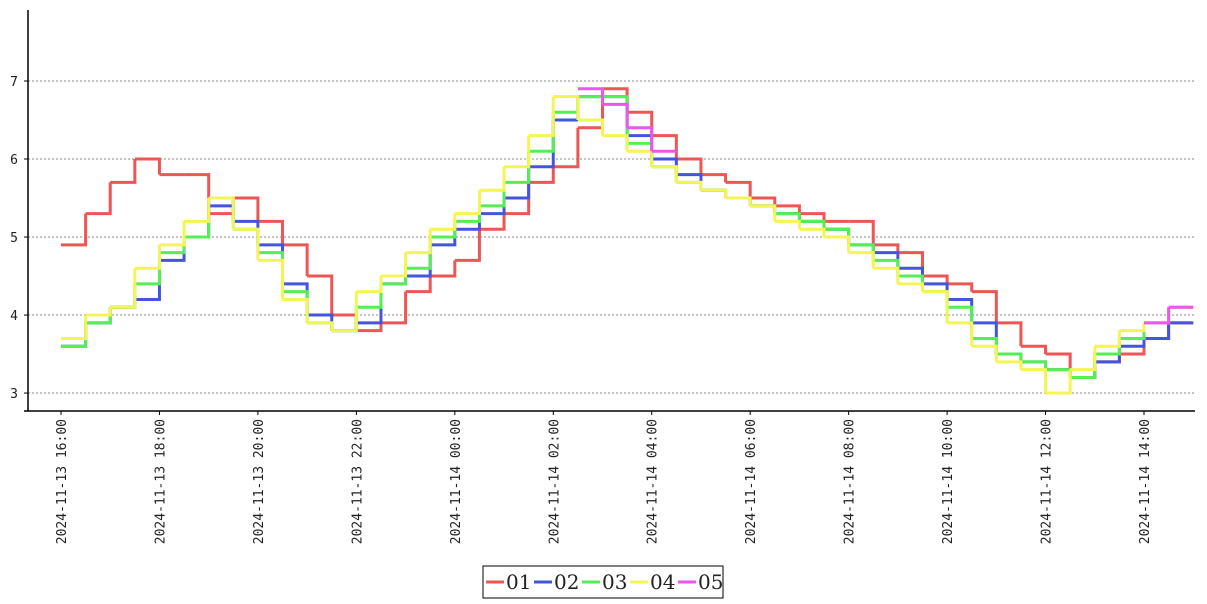  Describe the element at coordinates (160, 481) in the screenshot. I see `x-tick-label: 2024-11-13 18:00` at that location.